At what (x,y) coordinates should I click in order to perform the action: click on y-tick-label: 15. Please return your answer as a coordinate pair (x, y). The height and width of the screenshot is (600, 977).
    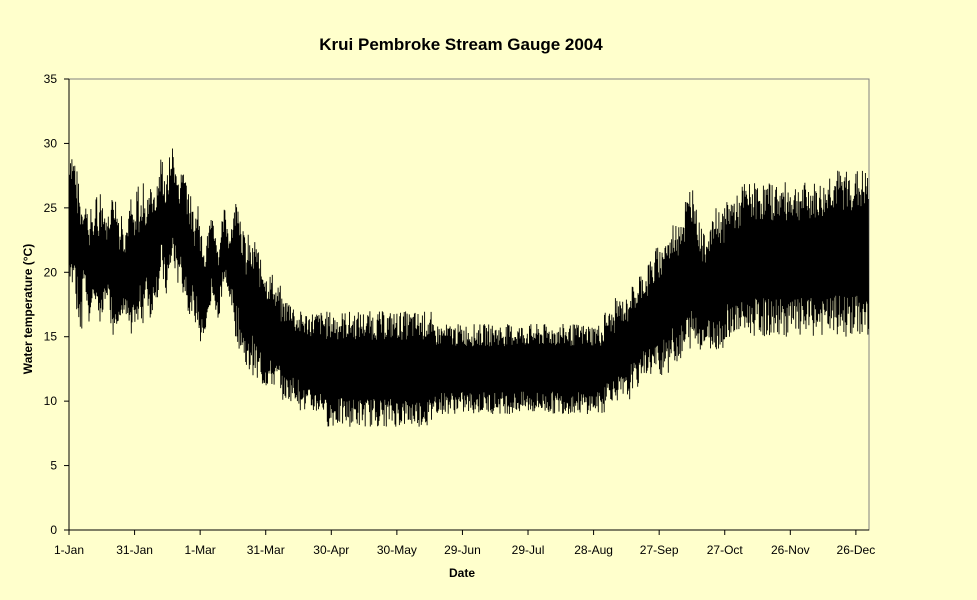
    Looking at the image, I should click on (51, 337).